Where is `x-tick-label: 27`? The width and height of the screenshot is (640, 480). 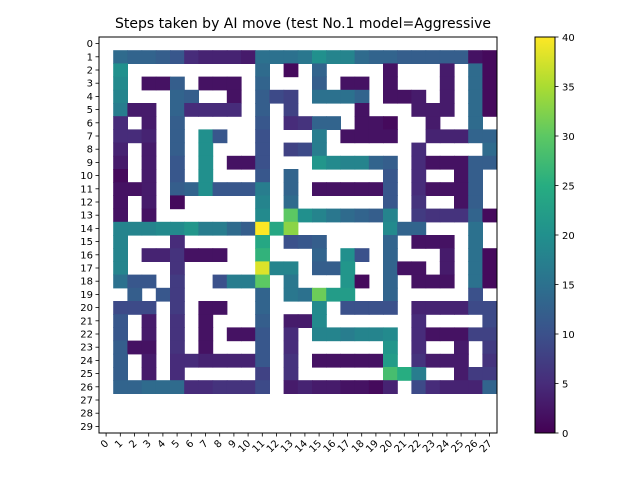 x-tick-label: 27 is located at coordinates (486, 446).